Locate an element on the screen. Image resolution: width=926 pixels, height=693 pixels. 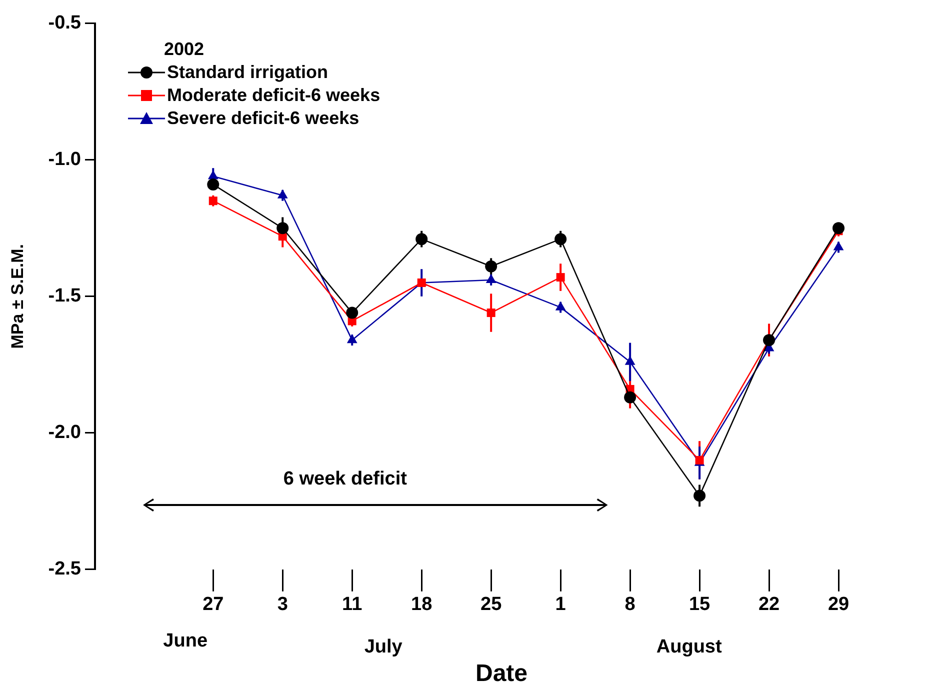
y-tick-label: -2.5 is located at coordinates (65, 569).